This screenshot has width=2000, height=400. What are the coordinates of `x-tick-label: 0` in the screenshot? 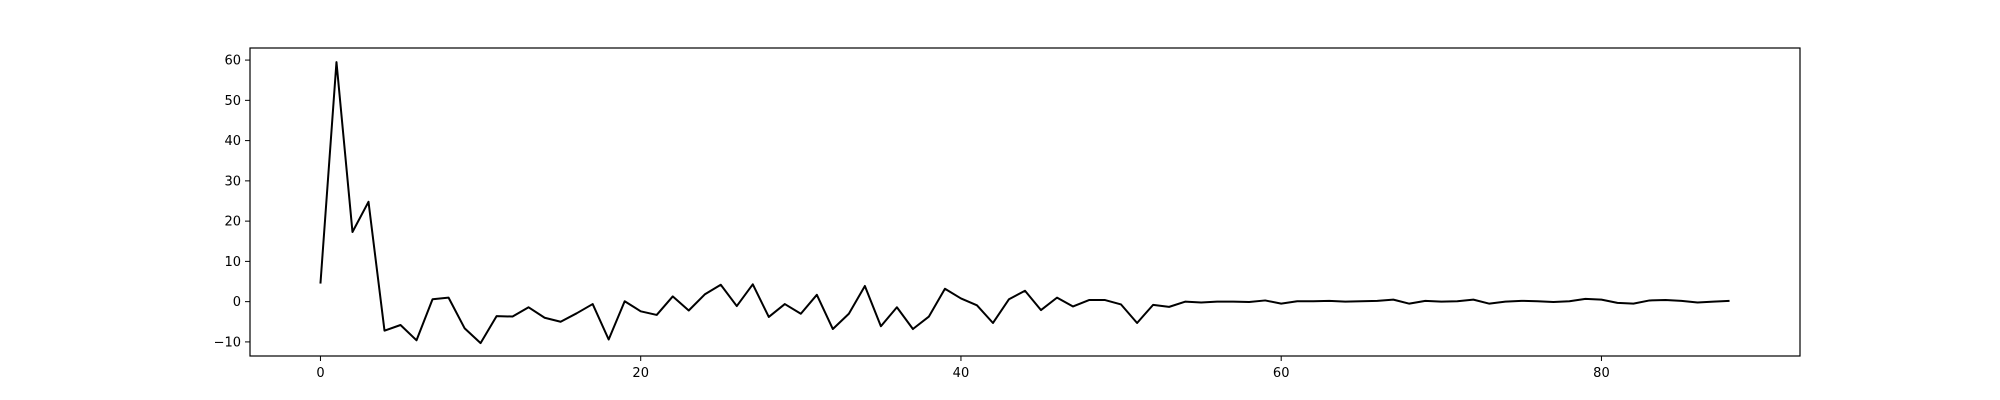 It's located at (320, 373).